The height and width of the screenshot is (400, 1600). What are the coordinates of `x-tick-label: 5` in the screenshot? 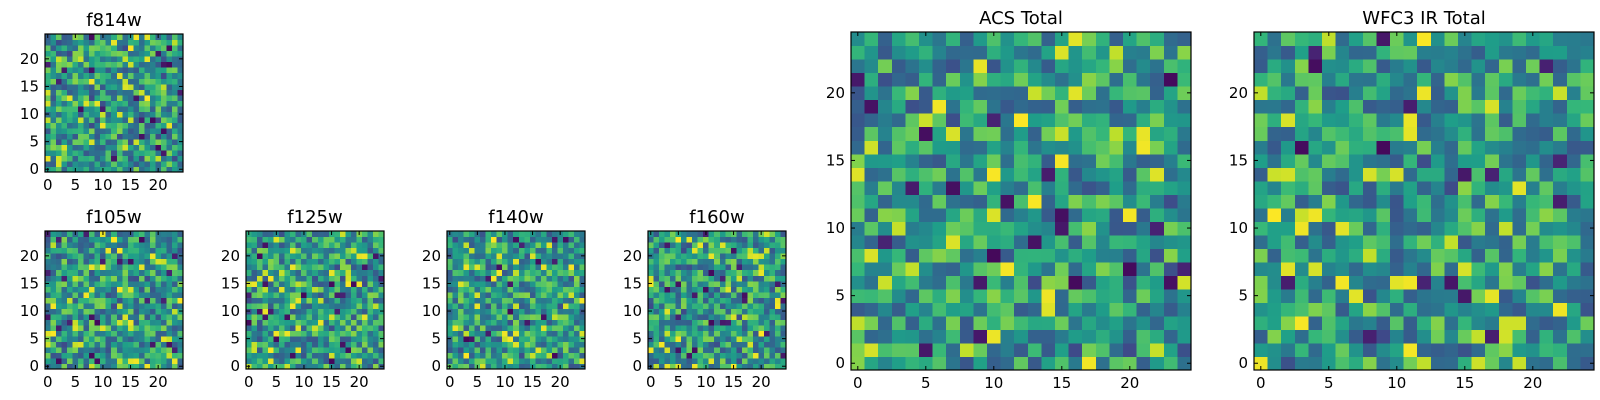 It's located at (277, 382).